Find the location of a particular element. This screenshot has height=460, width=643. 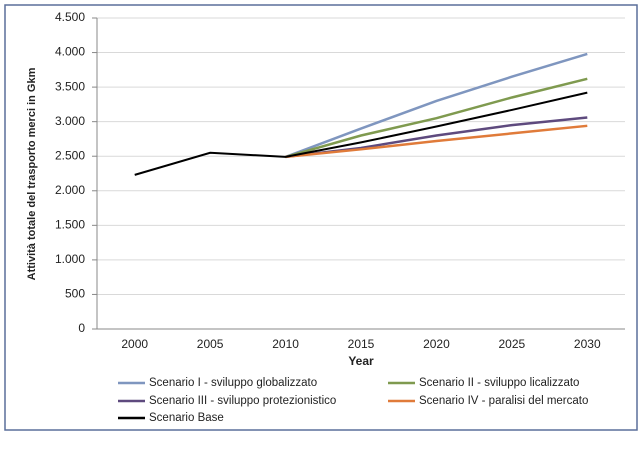

x-axis-label: Year is located at coordinates (361, 361).